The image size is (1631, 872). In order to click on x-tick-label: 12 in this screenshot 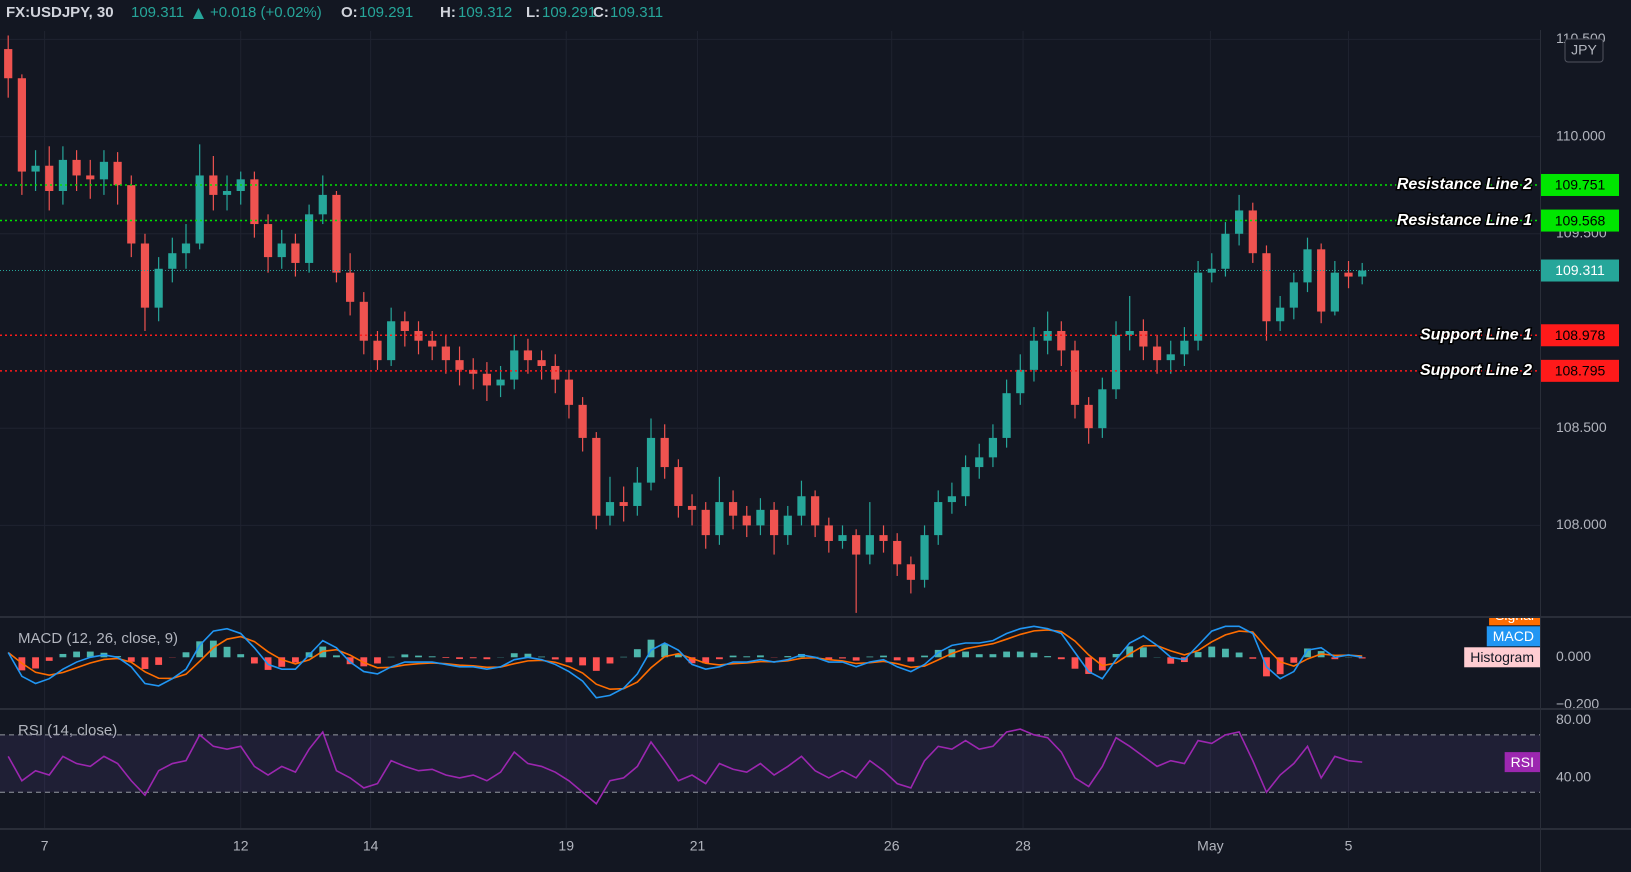, I will do `click(241, 846)`.